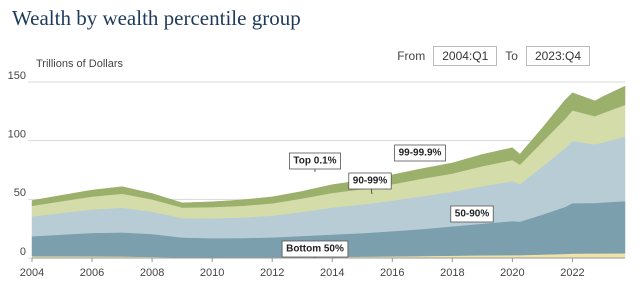 This screenshot has height=287, width=640. Describe the element at coordinates (512, 273) in the screenshot. I see `x-tick-label: 2020` at that location.